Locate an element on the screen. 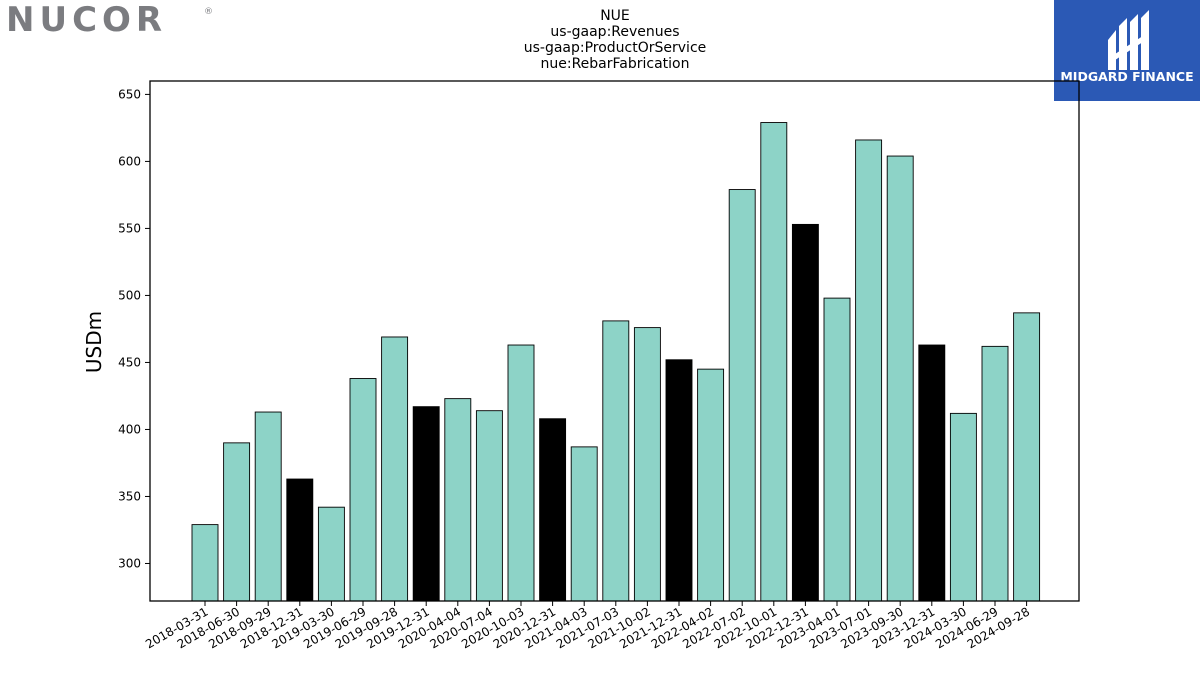  y-tick-label: 400 is located at coordinates (129, 429).